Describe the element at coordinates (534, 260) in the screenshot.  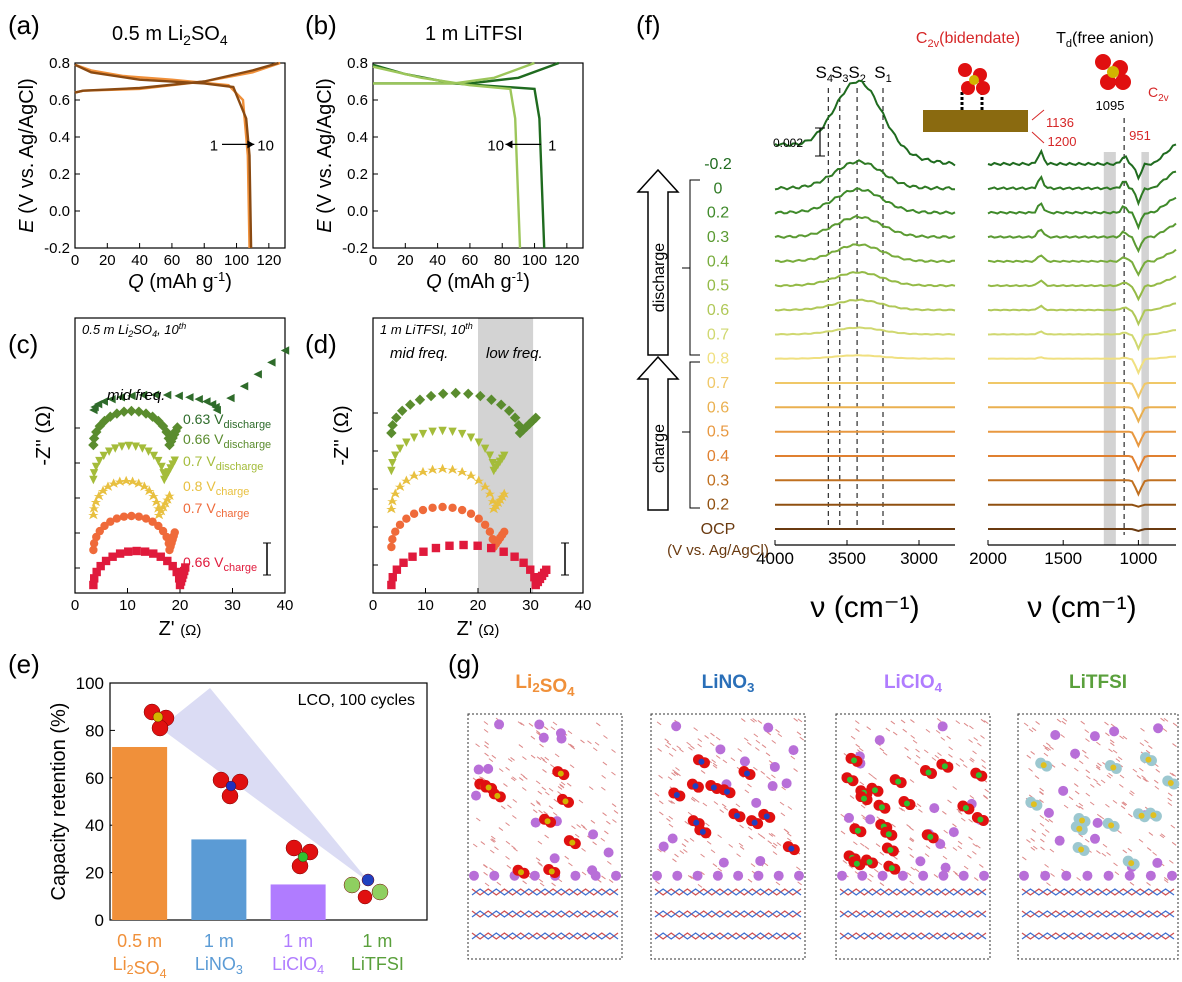
I see `panel-b-xtick-label: 100` at that location.